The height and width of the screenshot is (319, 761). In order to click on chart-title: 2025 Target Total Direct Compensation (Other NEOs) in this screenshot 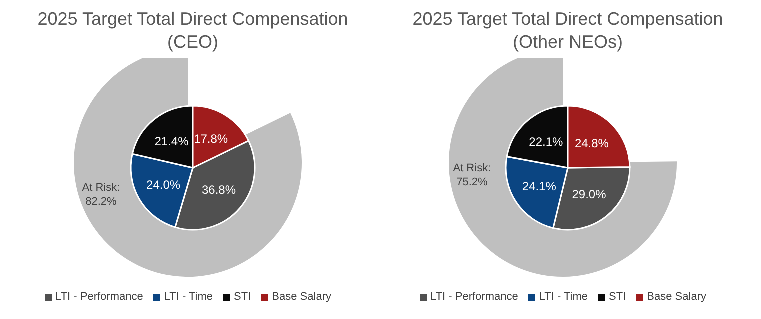, I will do `click(568, 31)`.